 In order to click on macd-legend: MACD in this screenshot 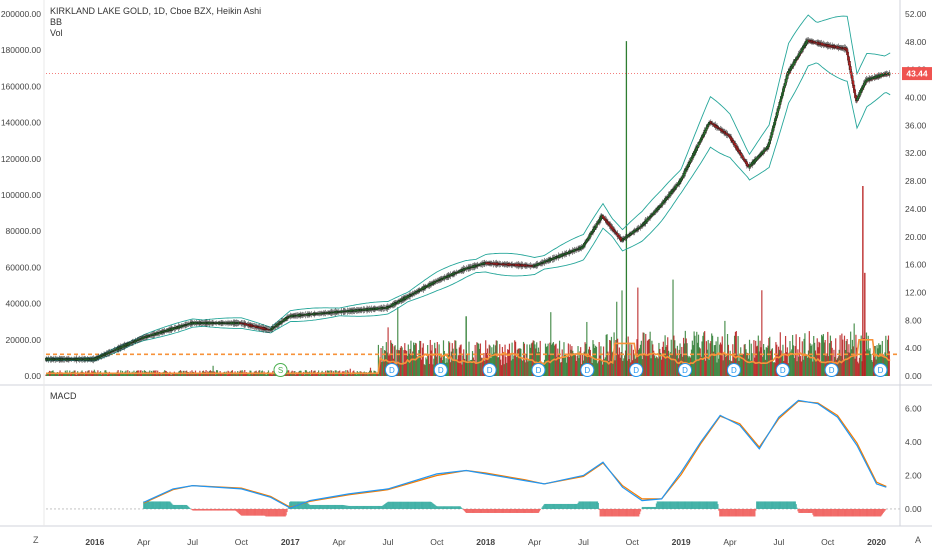, I will do `click(63, 396)`.